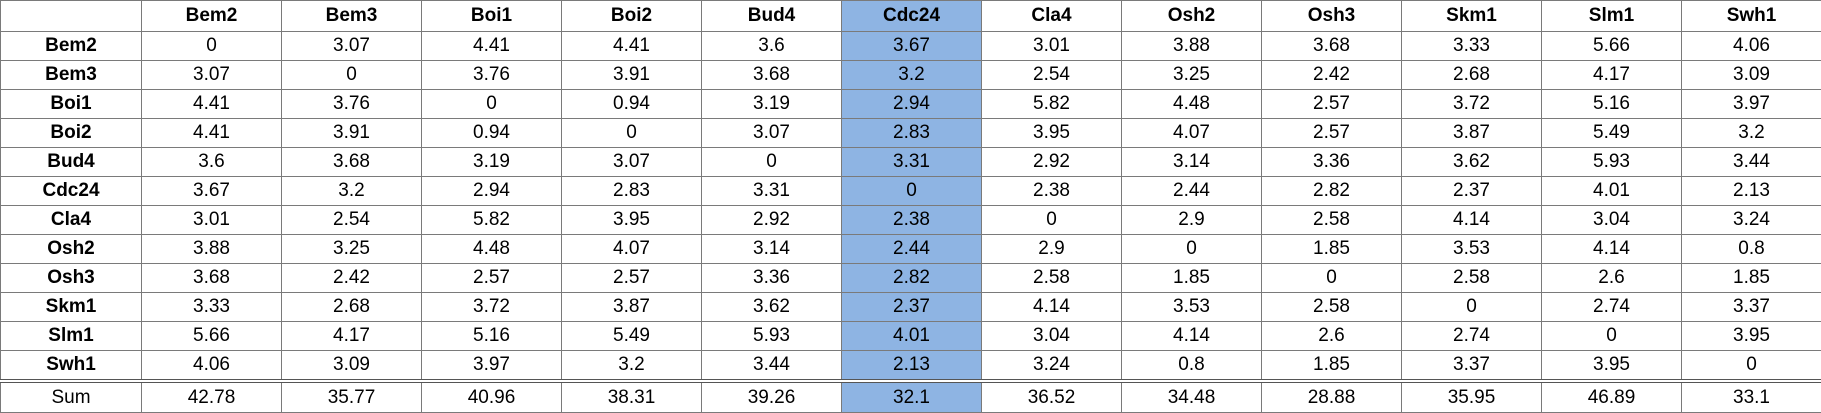  What do you see at coordinates (1332, 162) in the screenshot?
I see `matrix-cell: 3.36` at bounding box center [1332, 162].